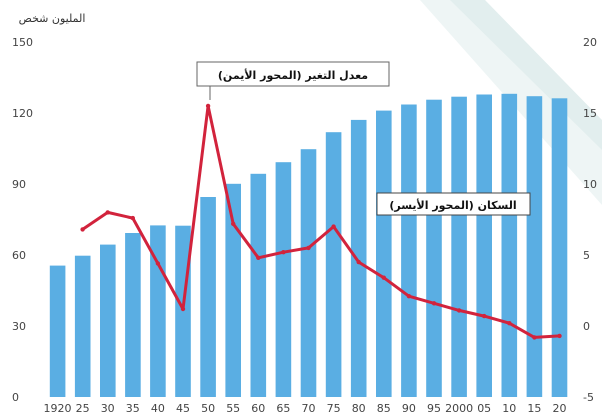 The image size is (602, 419). What do you see at coordinates (133, 408) in the screenshot?
I see `x-tick-label: 35` at bounding box center [133, 408].